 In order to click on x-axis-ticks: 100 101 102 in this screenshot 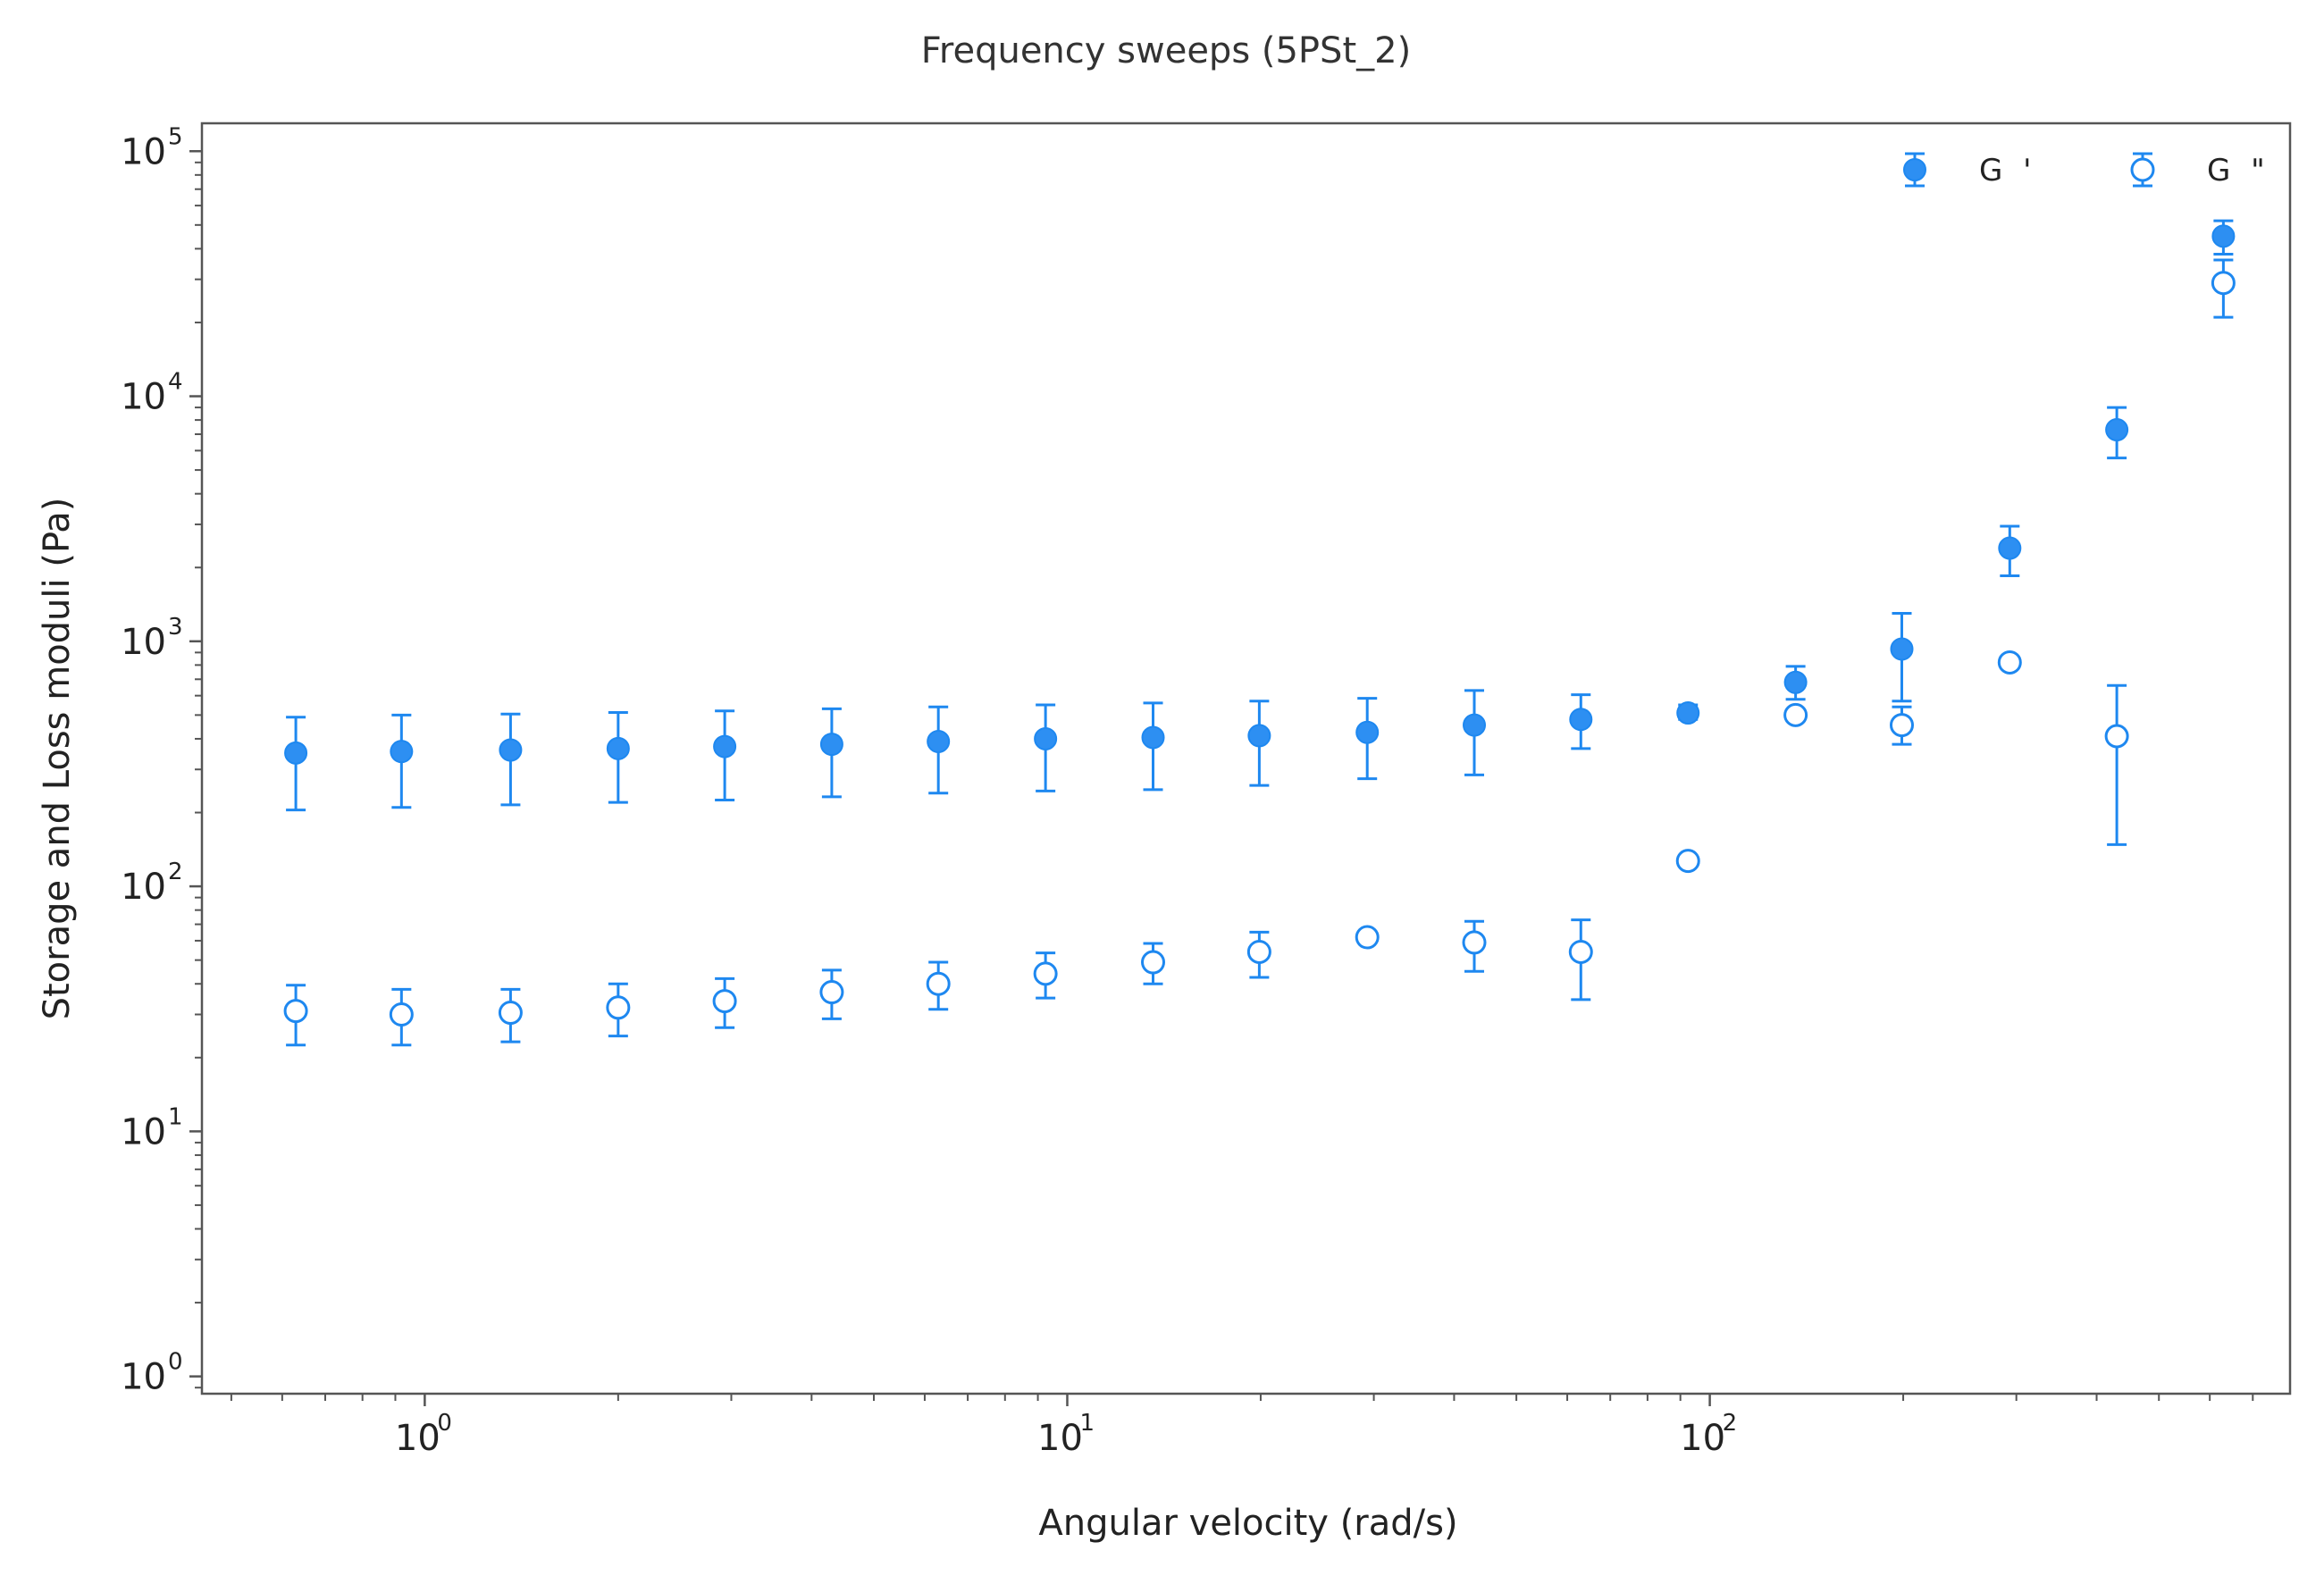, I will do `click(1066, 1427)`.